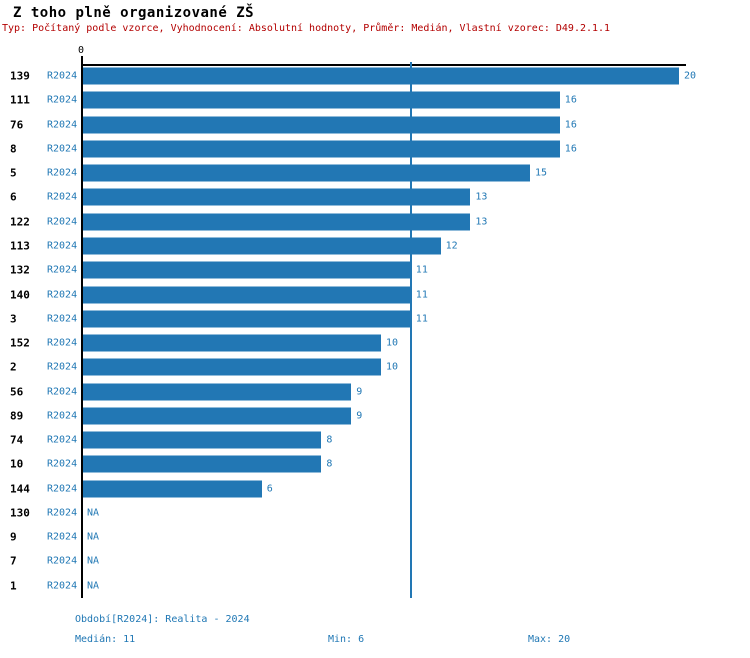 This screenshot has height=658, width=750. I want to click on x-axis-line, so click(384, 65).